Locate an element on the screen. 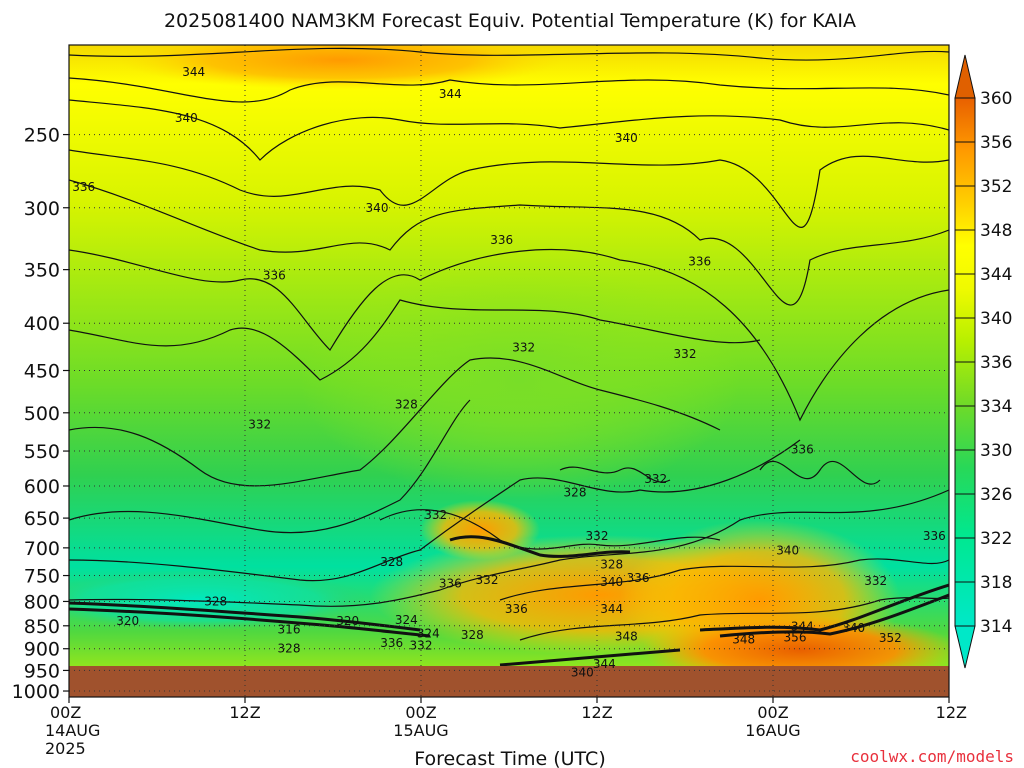 The width and height of the screenshot is (1024, 768). colorbar-tick-label: 360 is located at coordinates (996, 99).